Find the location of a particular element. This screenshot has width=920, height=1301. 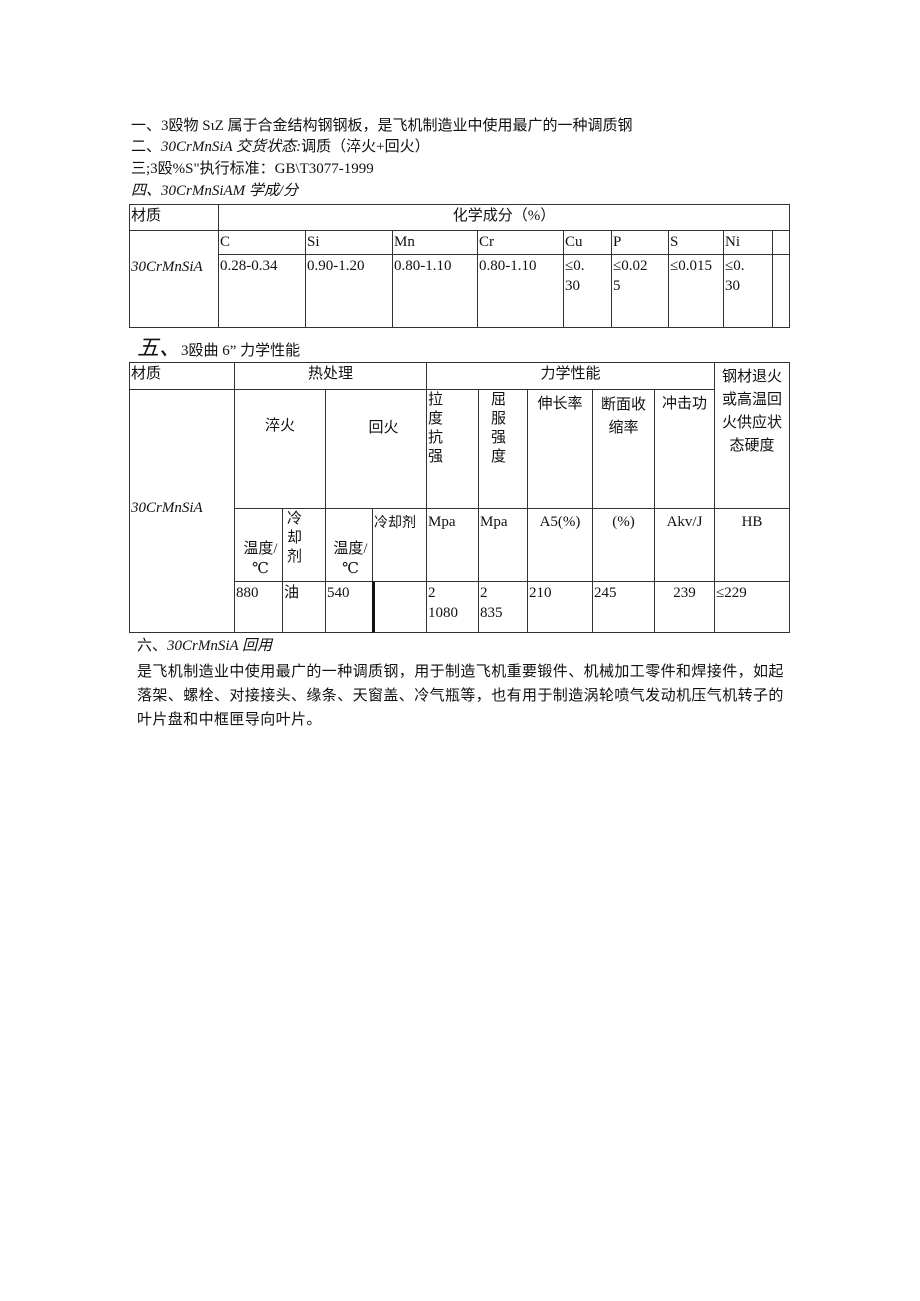

t2-v-hb: ≤229 is located at coordinates (752, 607).